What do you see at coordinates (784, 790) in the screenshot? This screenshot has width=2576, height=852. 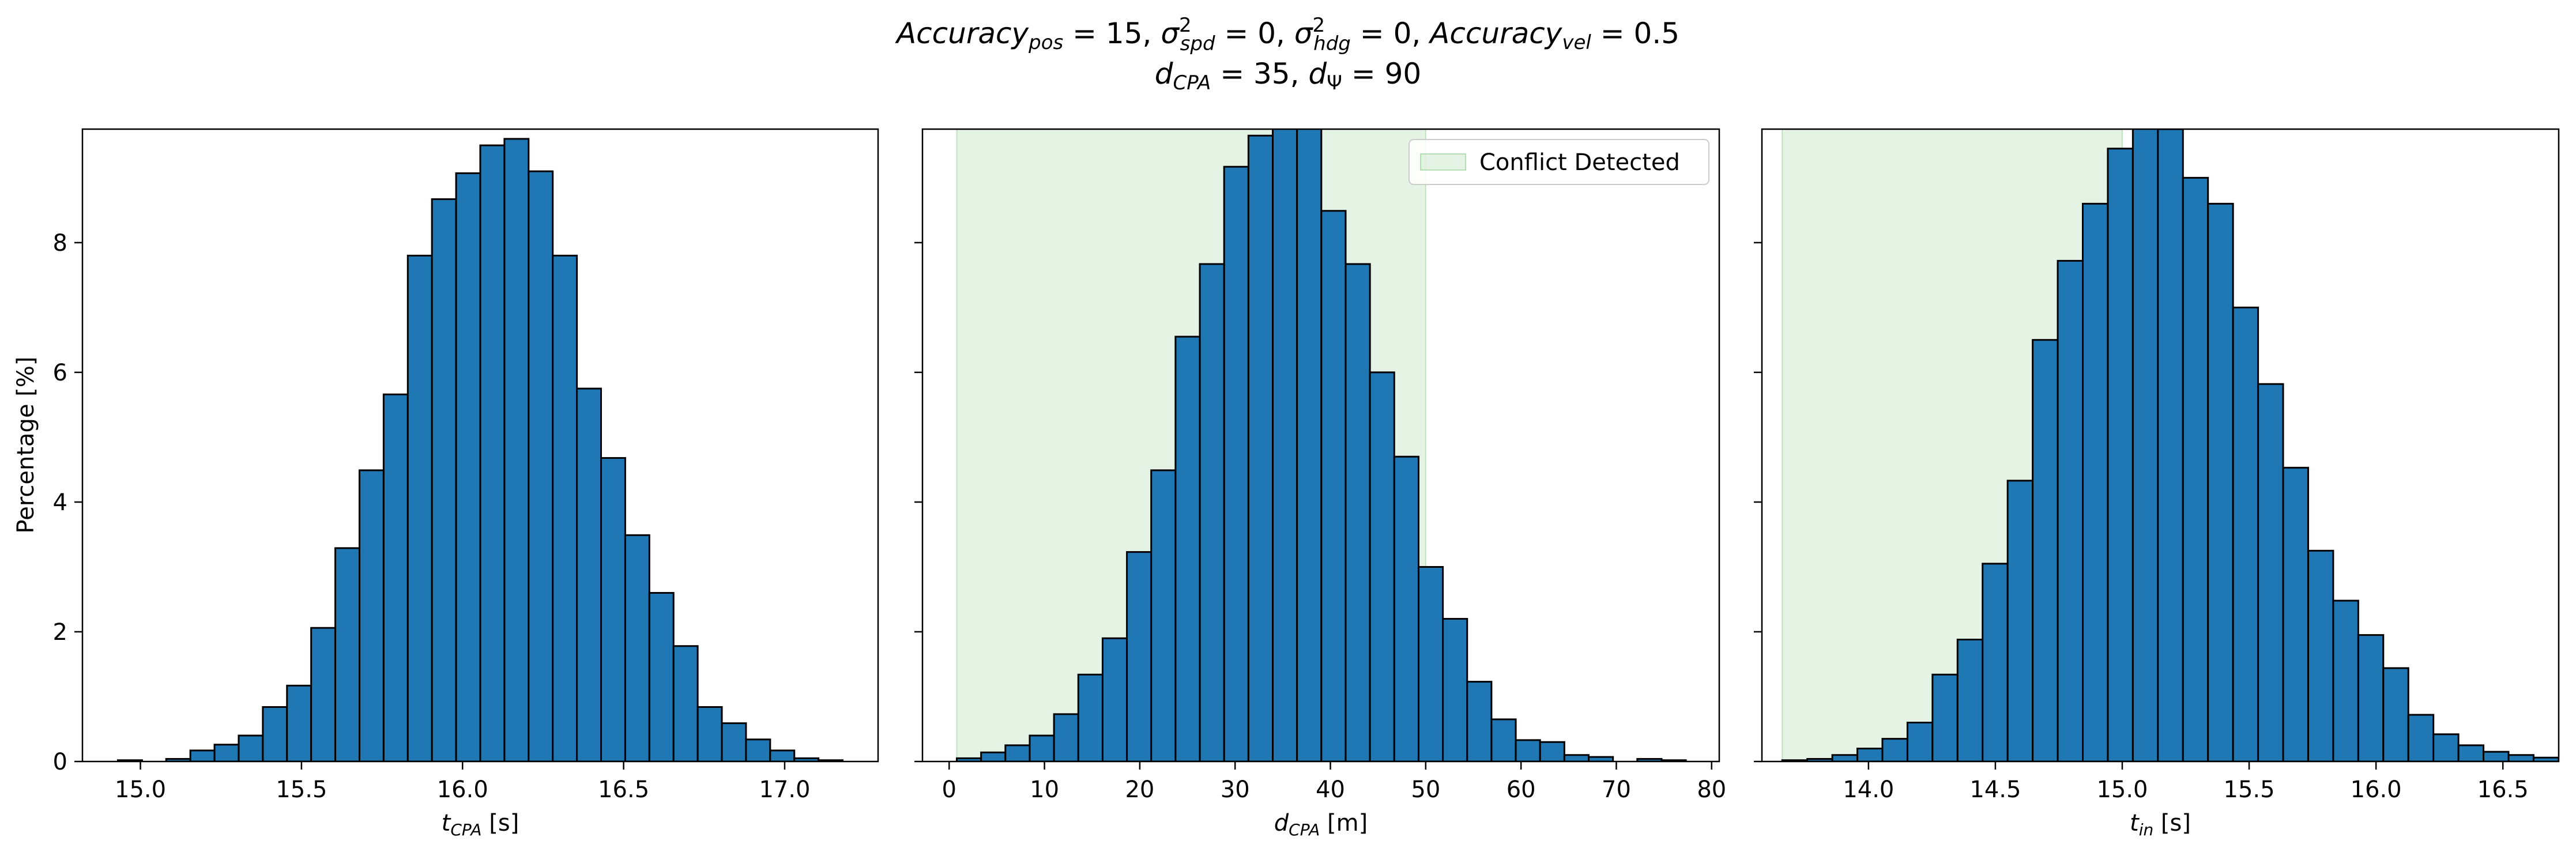 I see `x-tick-label: 17.0` at bounding box center [784, 790].